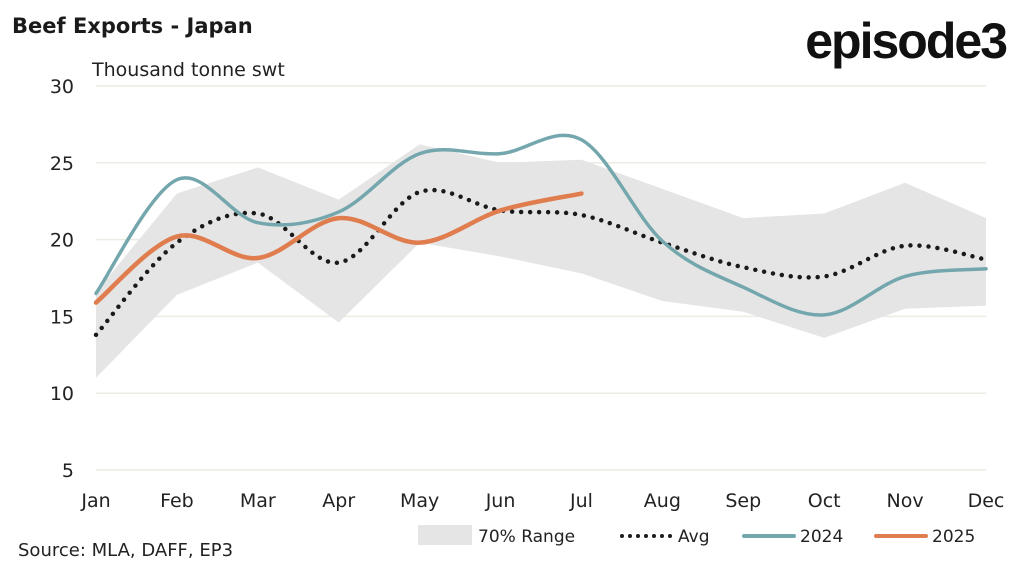 The width and height of the screenshot is (1024, 568). What do you see at coordinates (821, 537) in the screenshot?
I see `legend-label-2024: 2024` at bounding box center [821, 537].